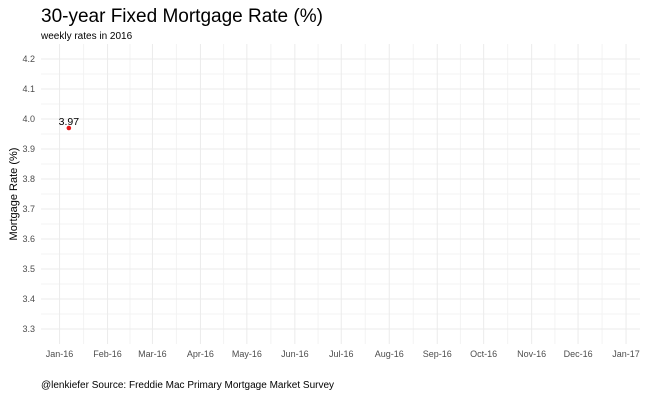 This screenshot has width=650, height=400. What do you see at coordinates (437, 354) in the screenshot?
I see `x-tick-label: Sep-16` at bounding box center [437, 354].